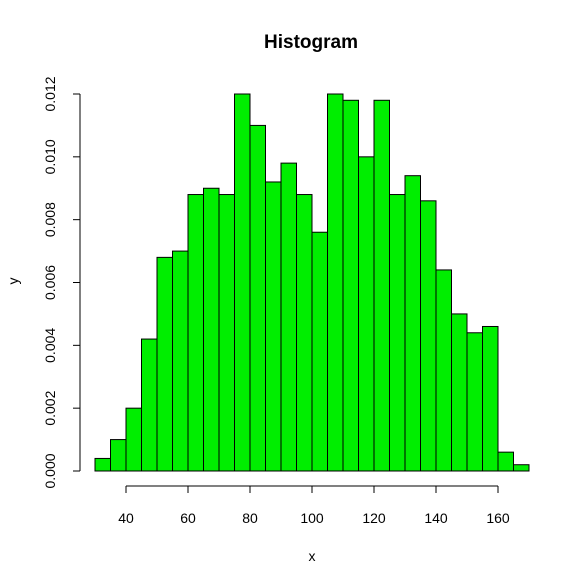 The width and height of the screenshot is (586, 585). I want to click on x-tick-label: 120, so click(374, 518).